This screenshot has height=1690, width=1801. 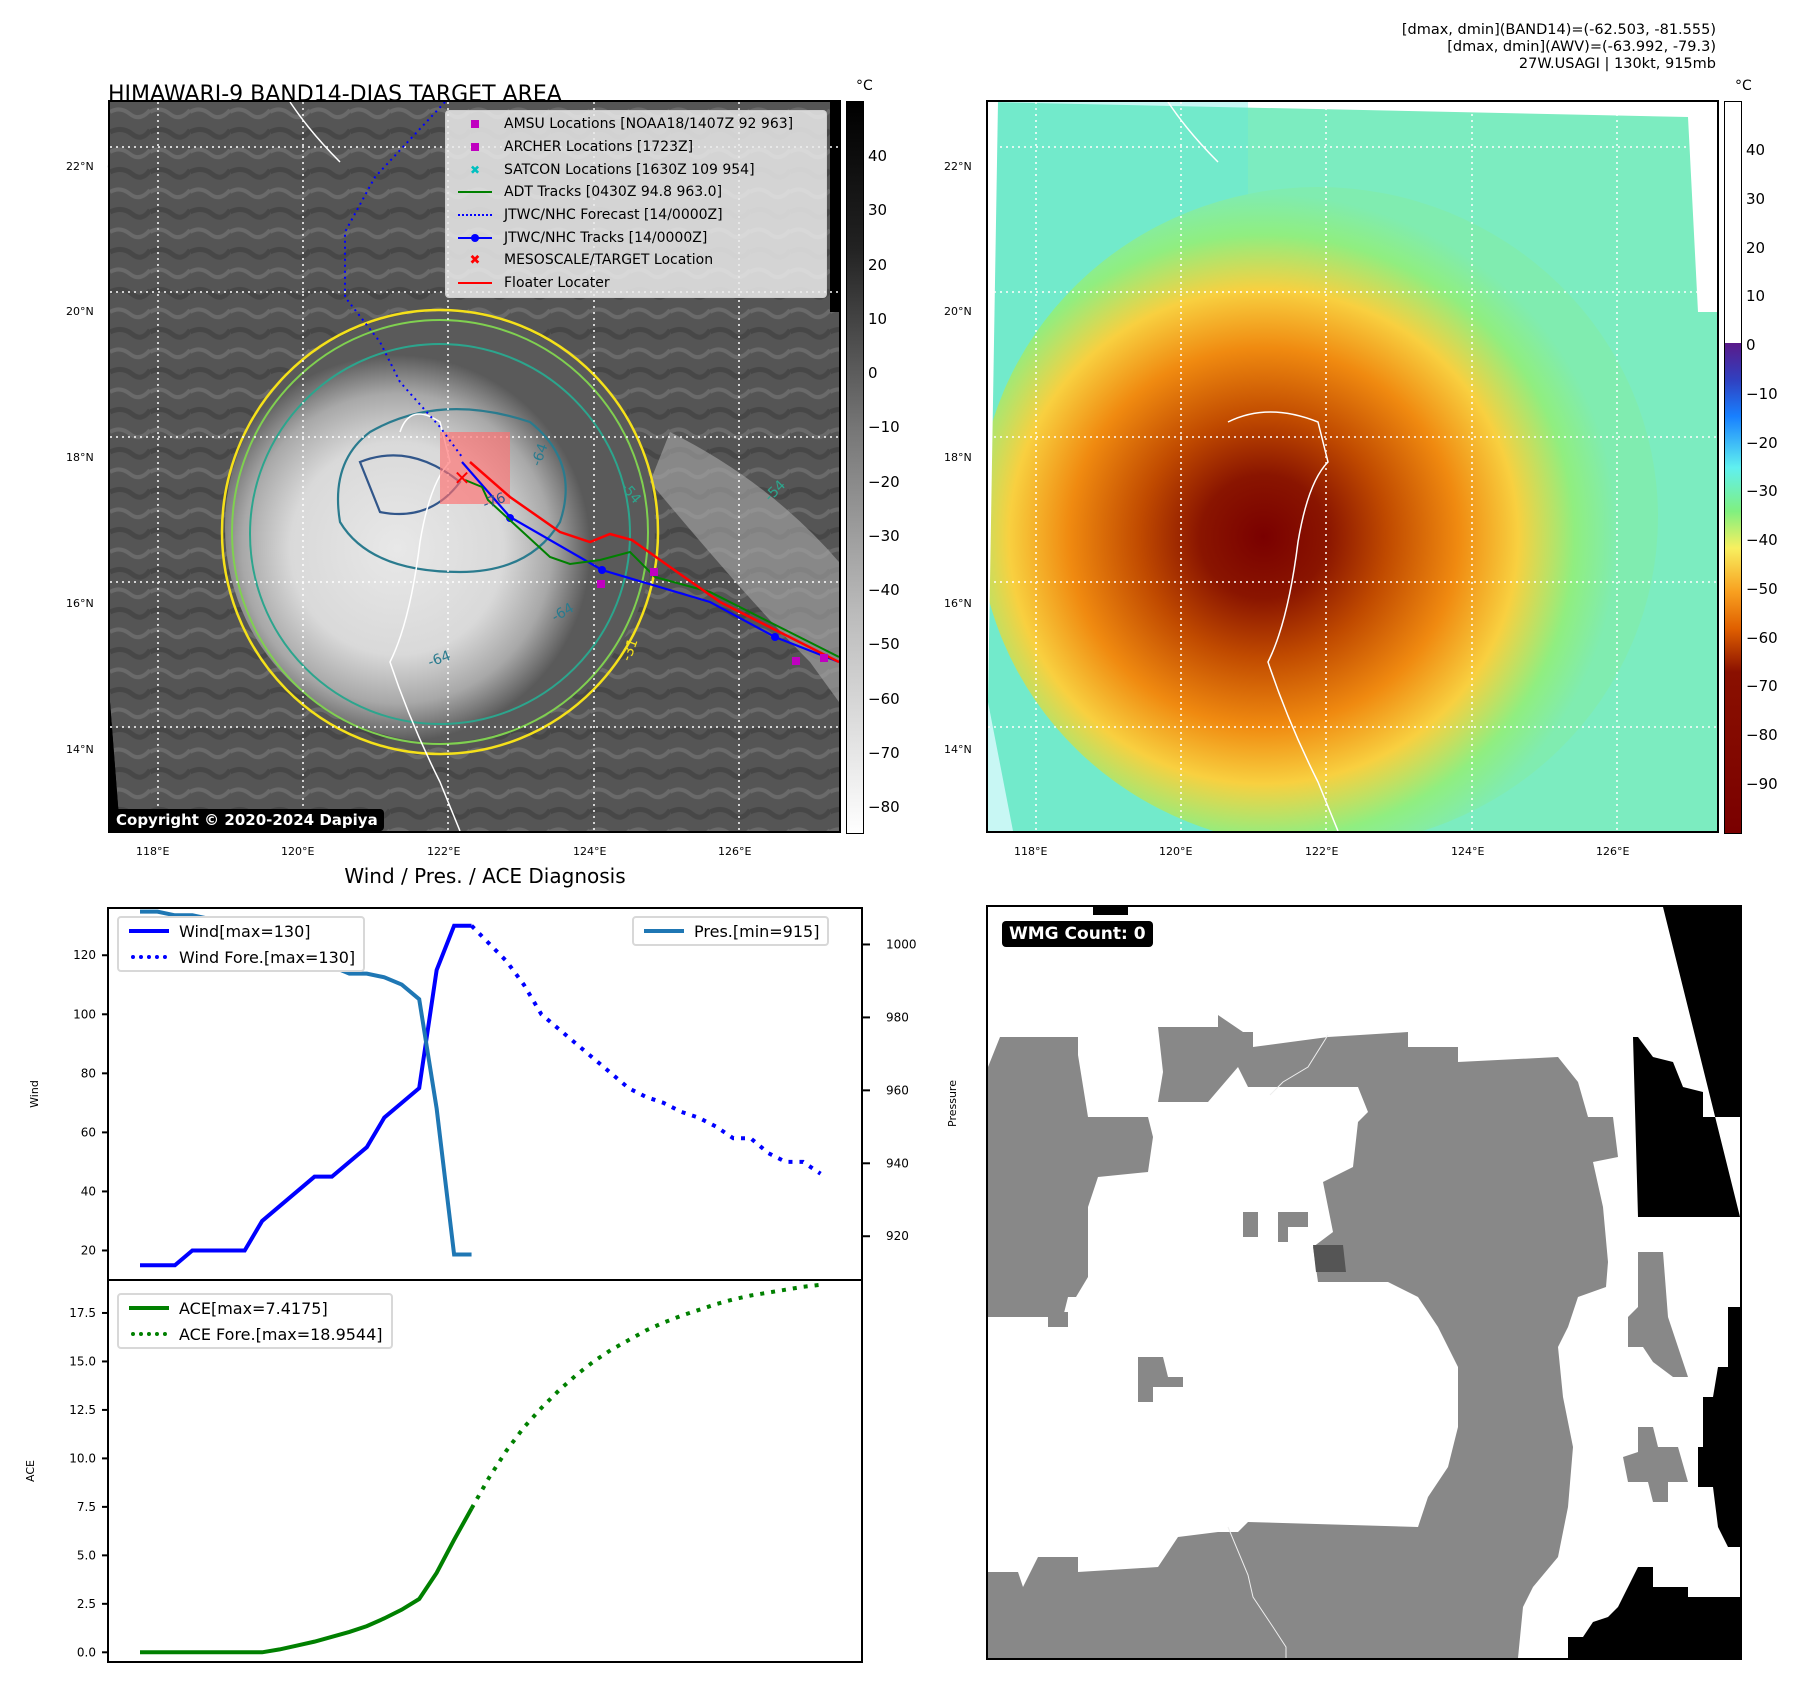 What do you see at coordinates (636, 237) in the screenshot?
I see `legend-item-jtwc-tracks: JTWC/NHC Tracks [14/0000Z]` at bounding box center [636, 237].